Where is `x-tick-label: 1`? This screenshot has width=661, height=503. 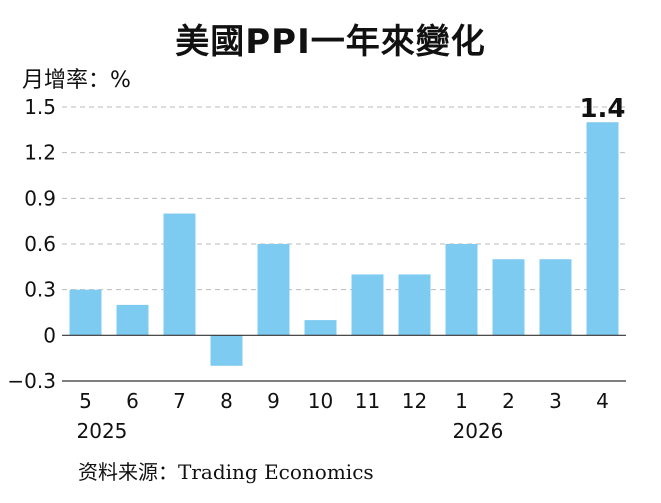 x-tick-label: 1 is located at coordinates (461, 401).